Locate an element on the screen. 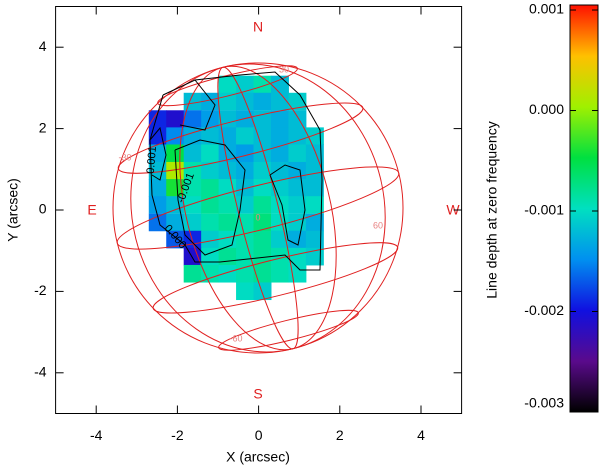  x-tick-label: 0 is located at coordinates (259, 435).